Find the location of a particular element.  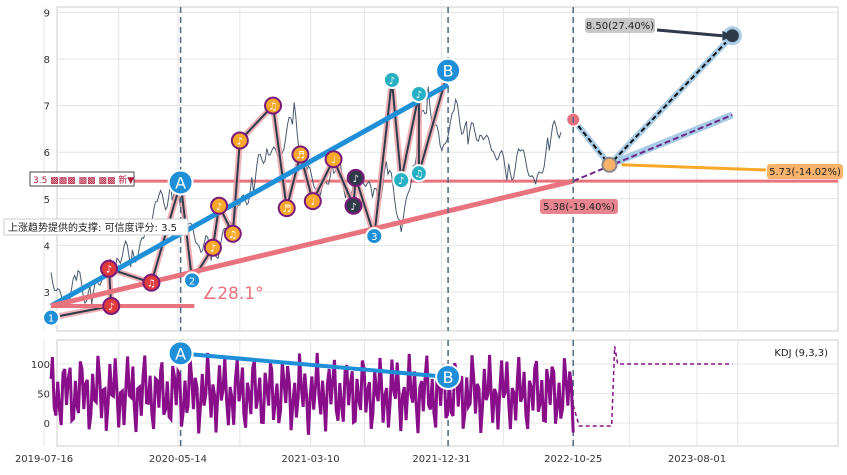

pivot-label: 5.73(-14.02%) is located at coordinates (805, 172).